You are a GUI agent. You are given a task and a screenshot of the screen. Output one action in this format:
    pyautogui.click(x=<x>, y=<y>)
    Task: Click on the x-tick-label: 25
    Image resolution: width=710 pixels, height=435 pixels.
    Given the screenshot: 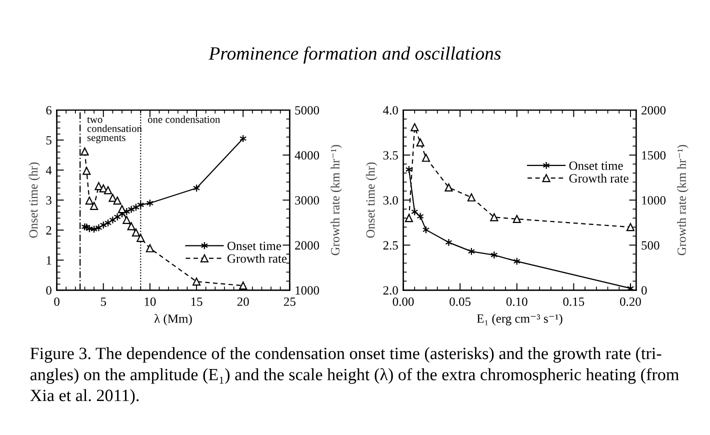 What is the action you would take?
    pyautogui.click(x=290, y=301)
    